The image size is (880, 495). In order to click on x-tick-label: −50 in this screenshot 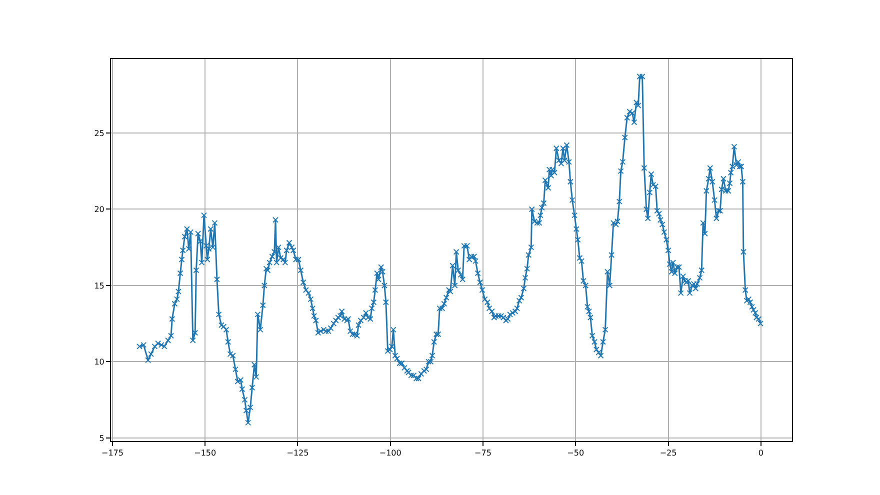, I will do `click(575, 453)`.